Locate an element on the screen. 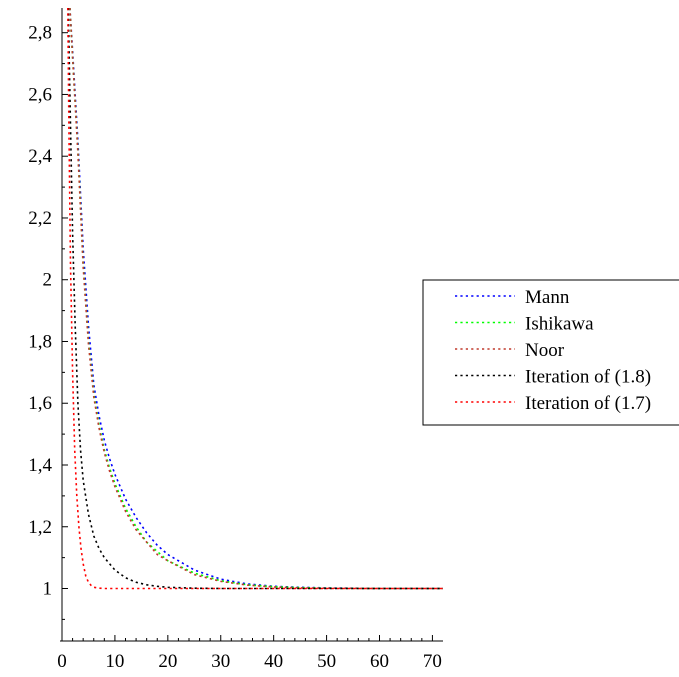 The height and width of the screenshot is (677, 679). x-tick-label-6: 60 is located at coordinates (379, 661).